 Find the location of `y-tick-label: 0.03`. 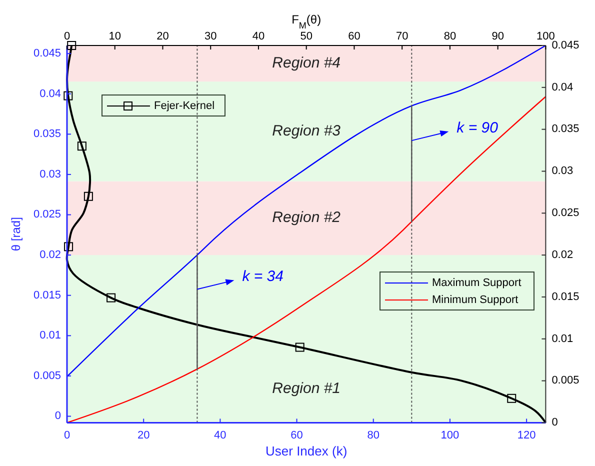

y-tick-label: 0.03 is located at coordinates (50, 174).